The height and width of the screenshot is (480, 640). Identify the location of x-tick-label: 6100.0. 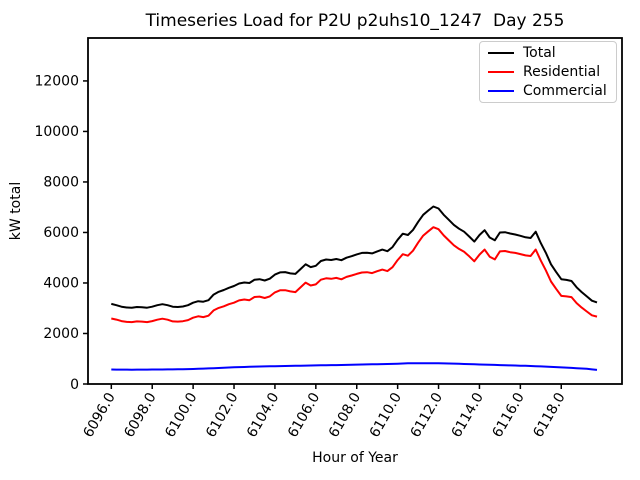
(181, 415).